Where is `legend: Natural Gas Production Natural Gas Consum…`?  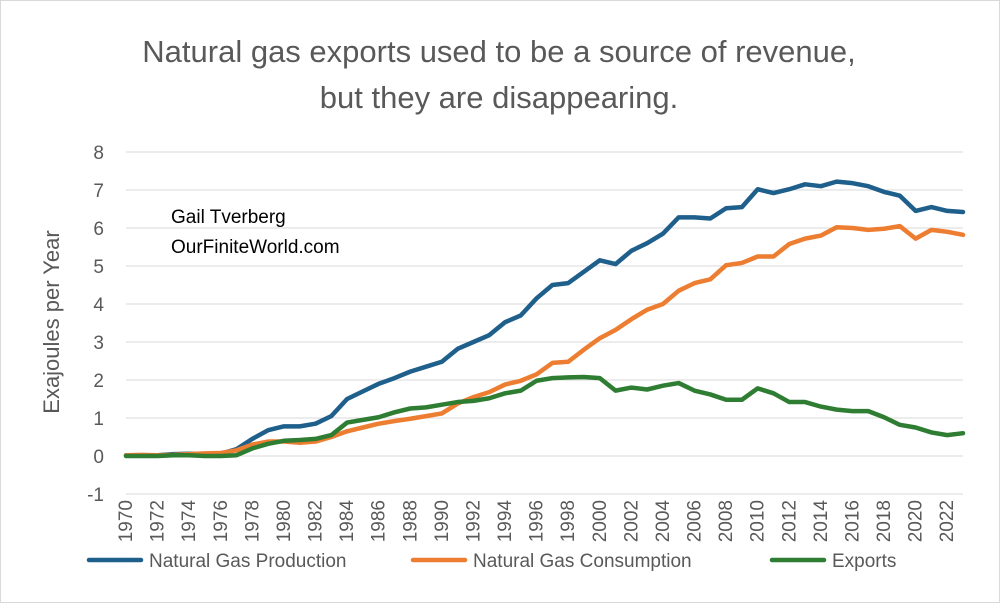 legend: Natural Gas Production Natural Gas Consum… is located at coordinates (491, 561).